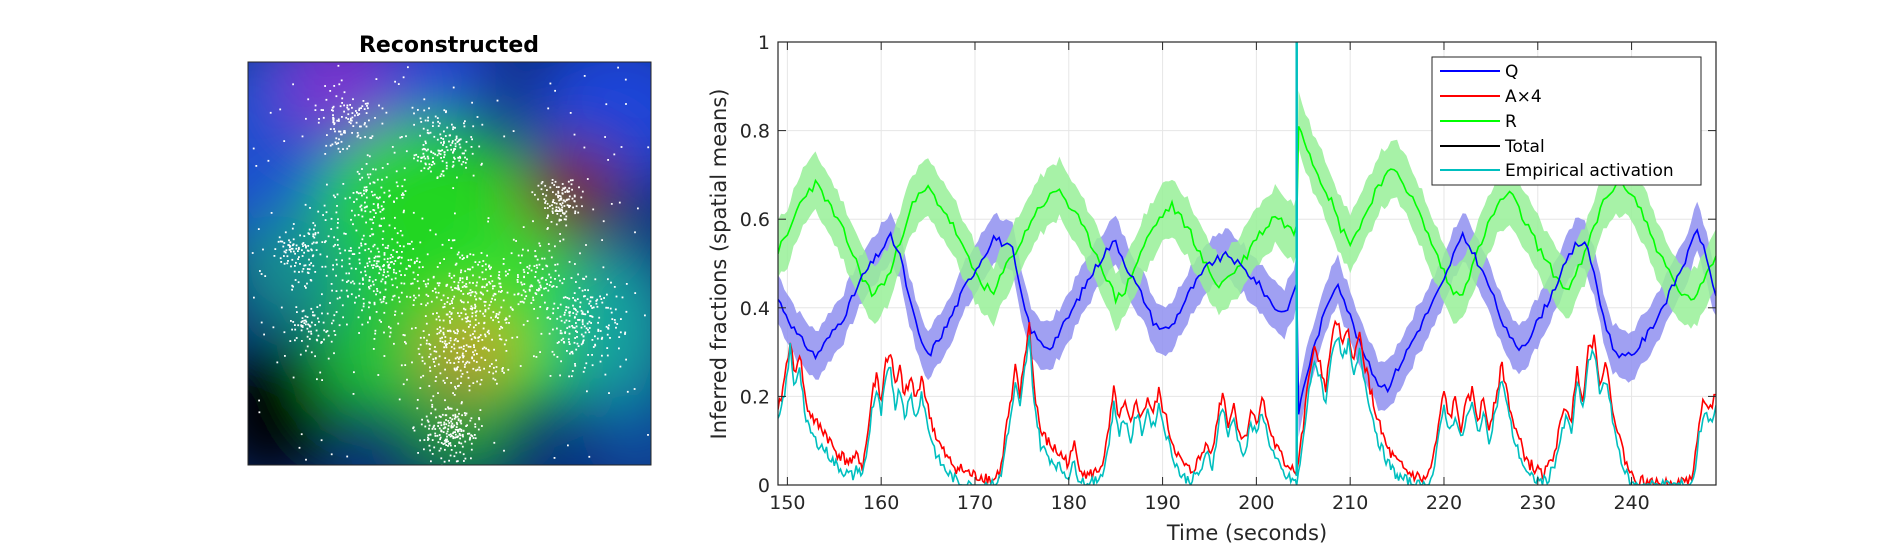 This screenshot has height=544, width=1891. I want to click on x-tick-label: 180, so click(1069, 503).